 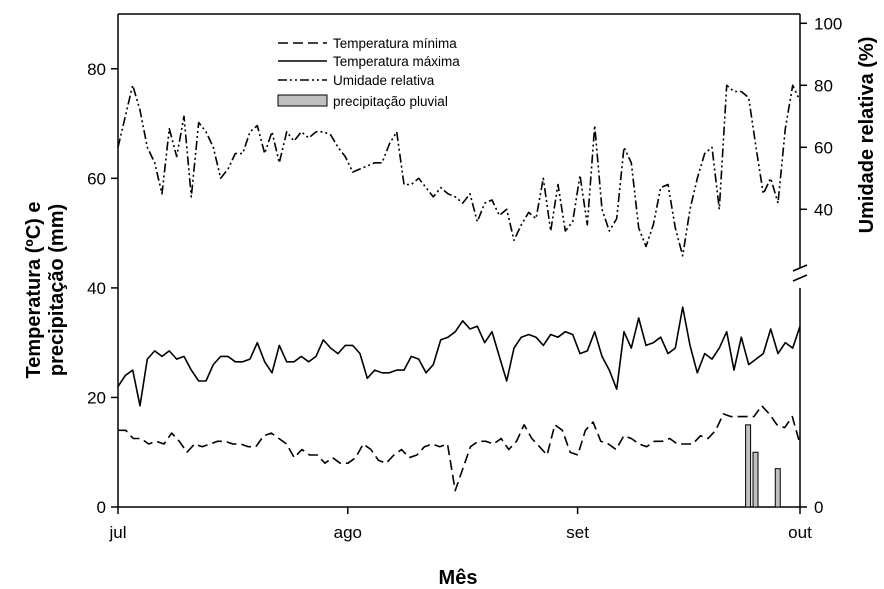 I want to click on x-tick-label: jul, so click(x=117, y=532).